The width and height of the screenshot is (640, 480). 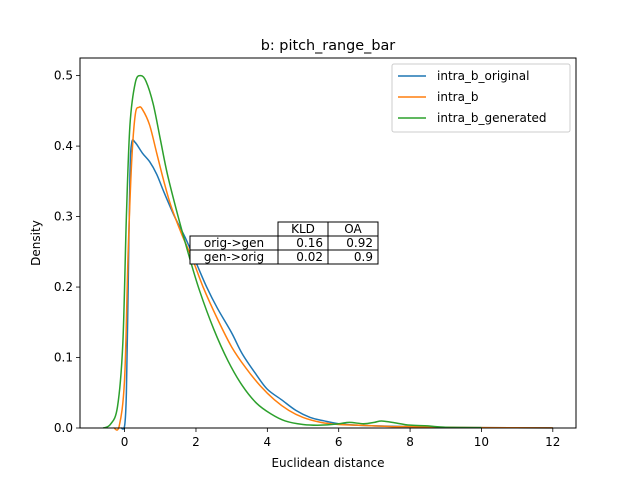 I want to click on legend: intra_b_original intra_b intra_b_generated, so click(x=481, y=98).